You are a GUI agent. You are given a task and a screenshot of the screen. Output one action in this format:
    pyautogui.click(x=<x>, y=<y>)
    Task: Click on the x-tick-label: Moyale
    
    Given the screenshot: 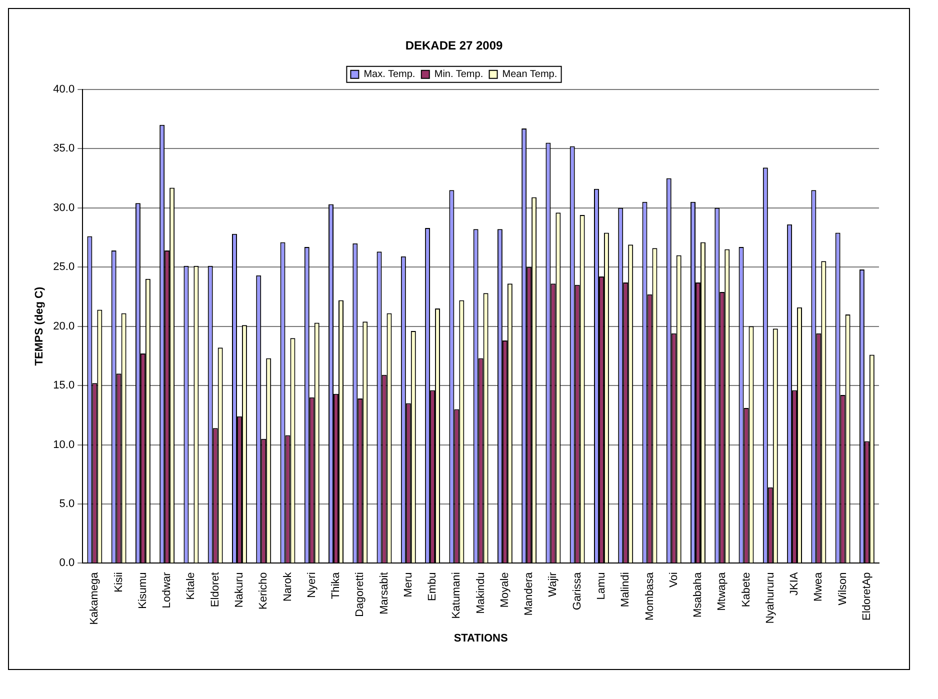 What is the action you would take?
    pyautogui.click(x=504, y=590)
    